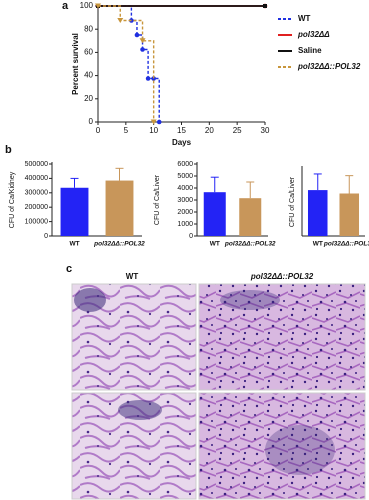 This screenshot has width=369, height=500. Describe the element at coordinates (88, 98) in the screenshot. I see `y-tick-label: 20` at that location.